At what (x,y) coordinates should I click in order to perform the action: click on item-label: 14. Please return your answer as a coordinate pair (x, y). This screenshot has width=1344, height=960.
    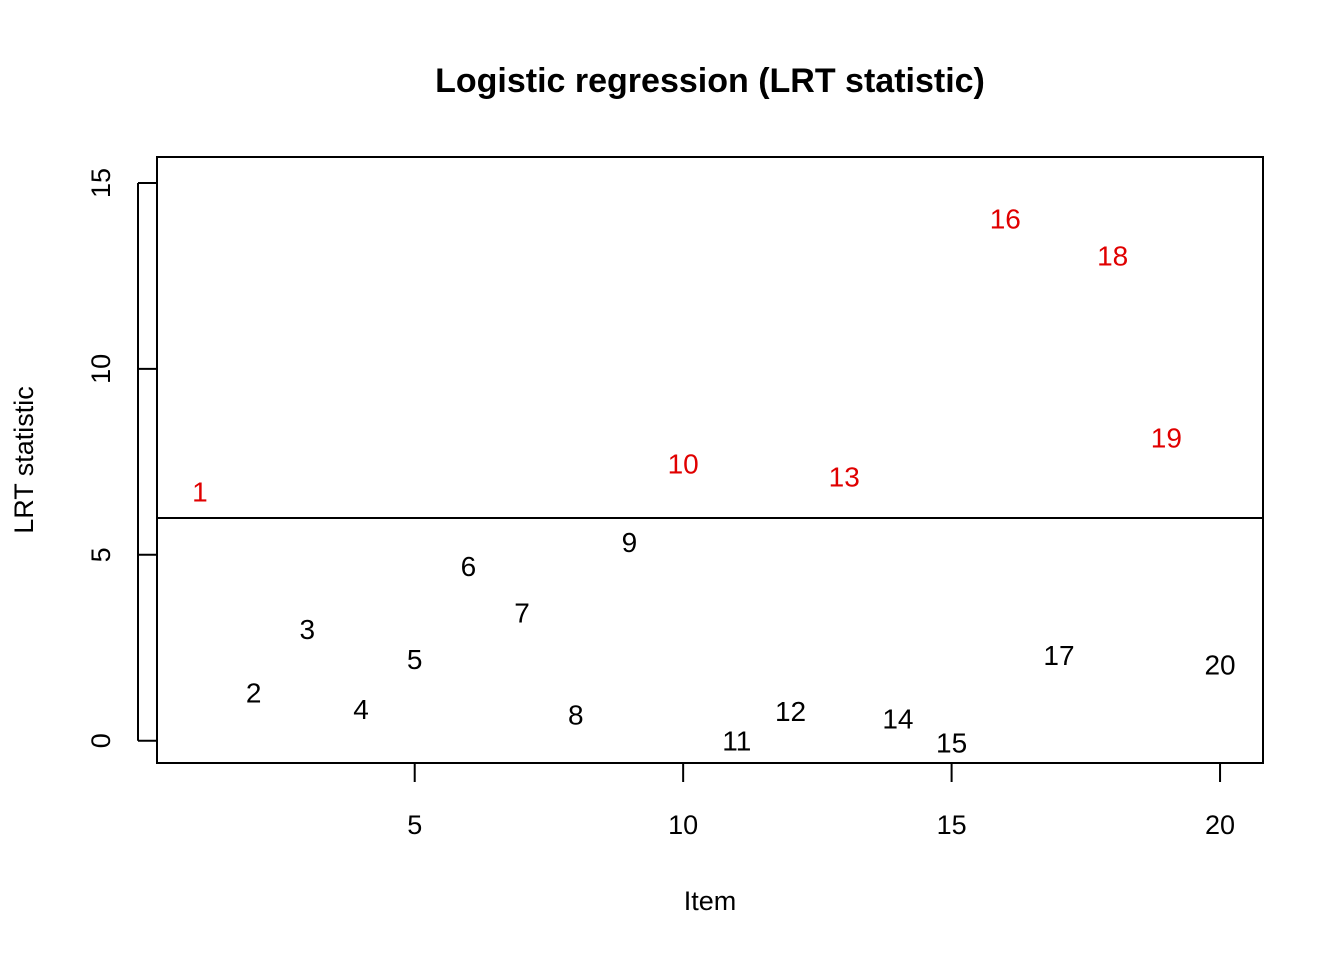
    Looking at the image, I should click on (897, 718).